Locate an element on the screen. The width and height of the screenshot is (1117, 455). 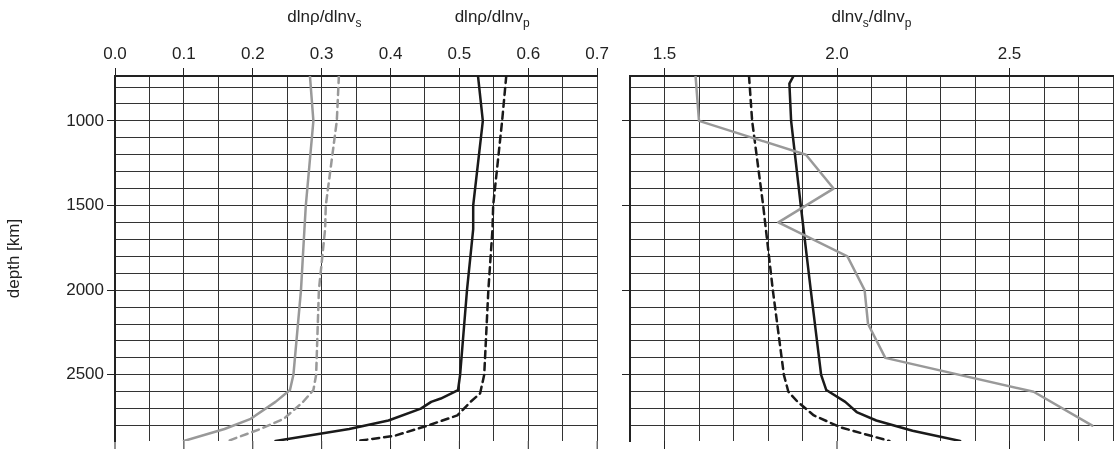
x-tick-label: 1.5 is located at coordinates (664, 54).